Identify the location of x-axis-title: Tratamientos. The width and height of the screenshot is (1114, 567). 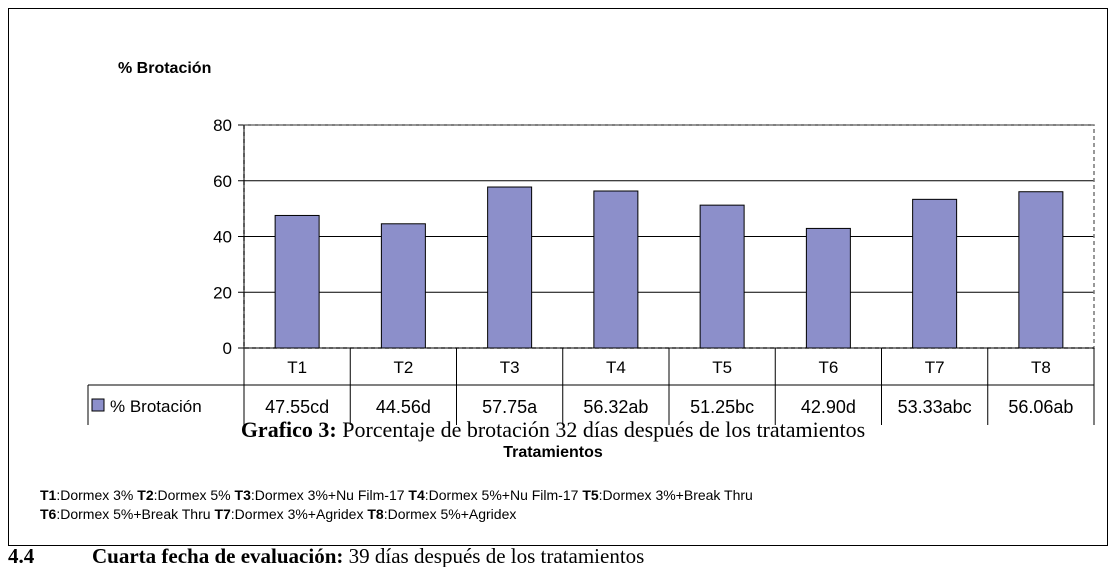
(553, 452).